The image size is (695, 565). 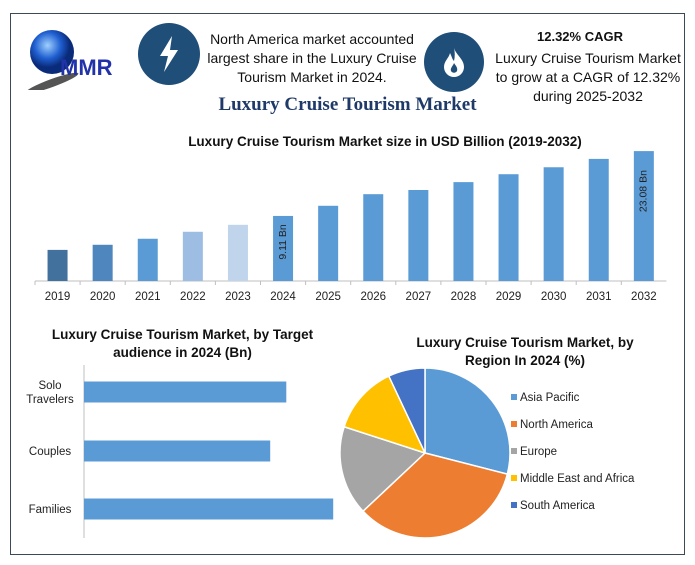 I want to click on mmr-logo: MMR, so click(x=77, y=59).